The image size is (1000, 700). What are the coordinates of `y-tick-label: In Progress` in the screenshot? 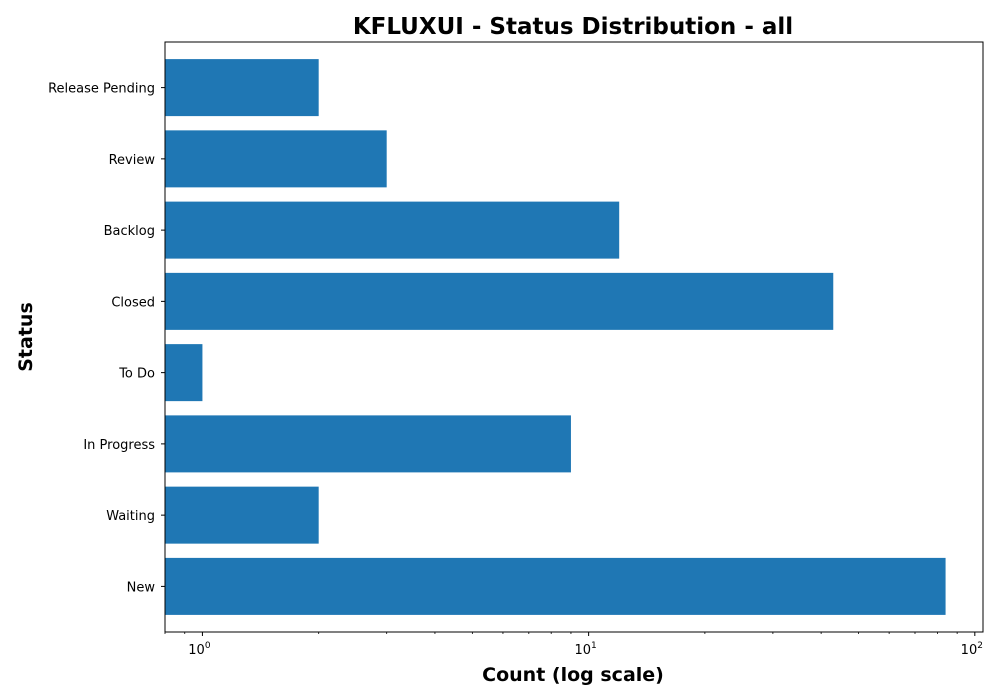 It's located at (119, 445).